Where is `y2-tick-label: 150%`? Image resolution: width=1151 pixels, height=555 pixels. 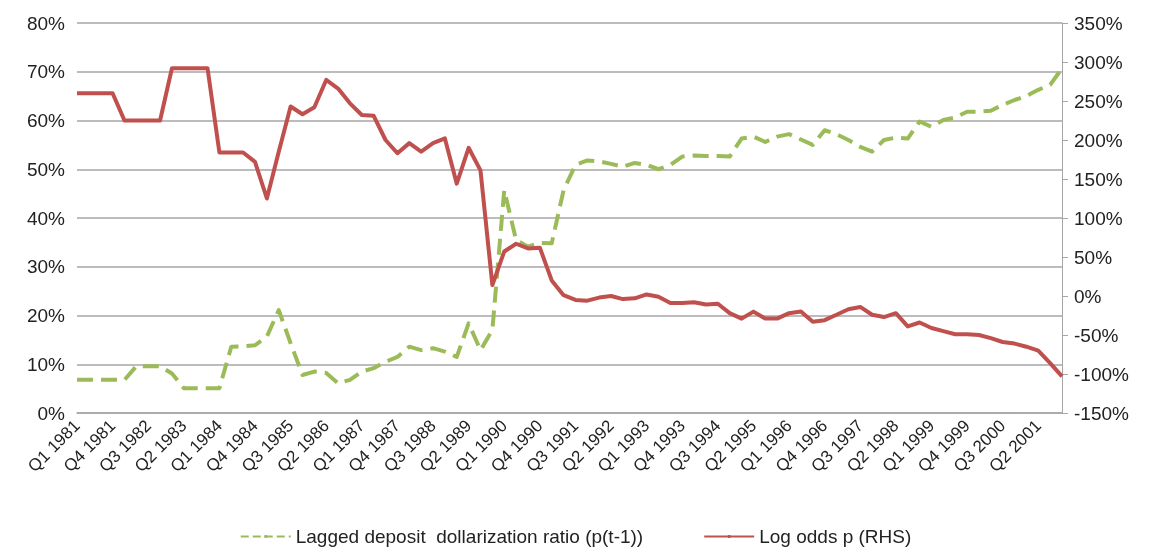
y2-tick-label: 150% is located at coordinates (1098, 179).